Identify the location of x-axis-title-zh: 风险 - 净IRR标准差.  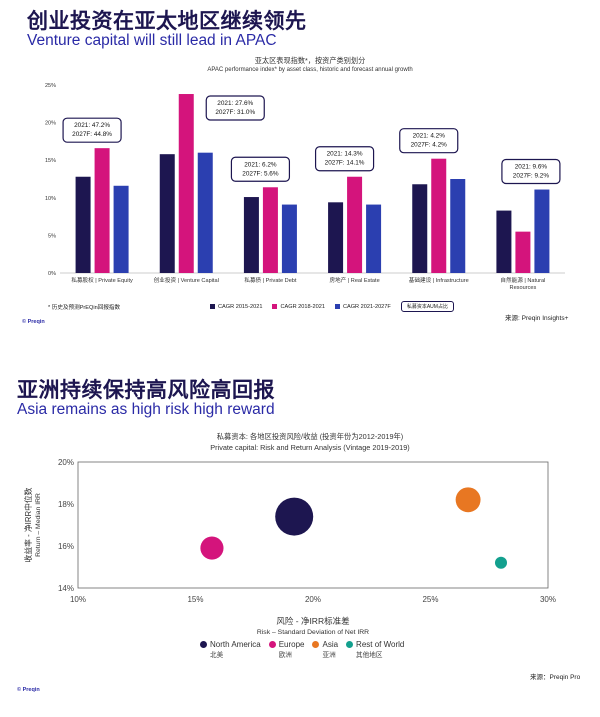
(312, 621).